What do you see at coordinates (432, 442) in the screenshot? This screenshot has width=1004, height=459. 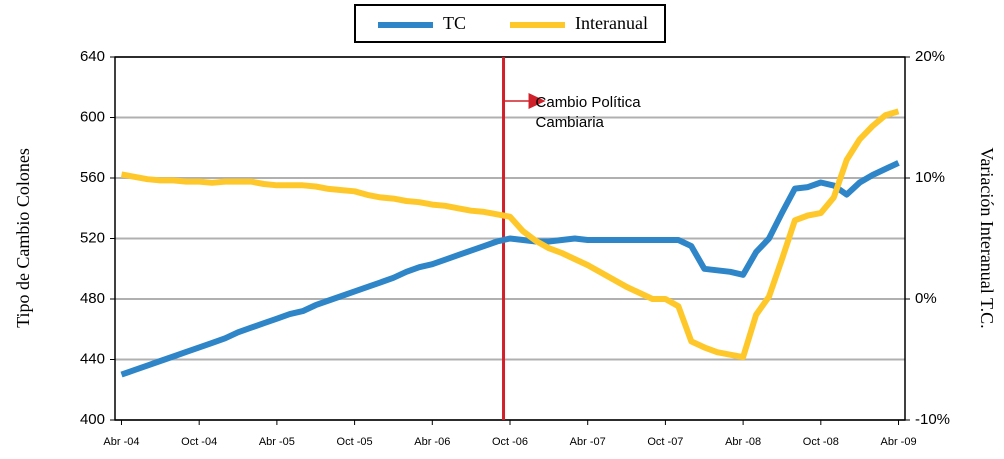 I see `x-tick-label: Abr -06` at bounding box center [432, 442].